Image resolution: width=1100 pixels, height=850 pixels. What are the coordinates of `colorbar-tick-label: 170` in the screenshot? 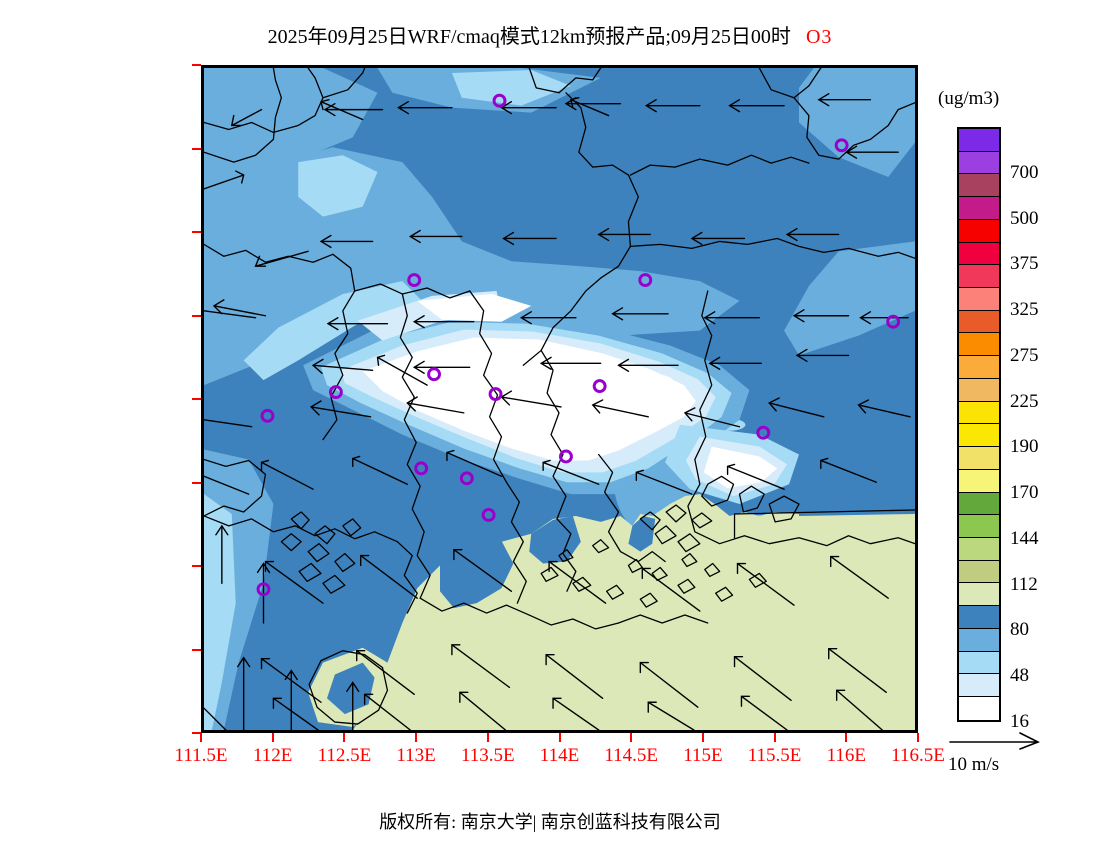 It's located at (1024, 493).